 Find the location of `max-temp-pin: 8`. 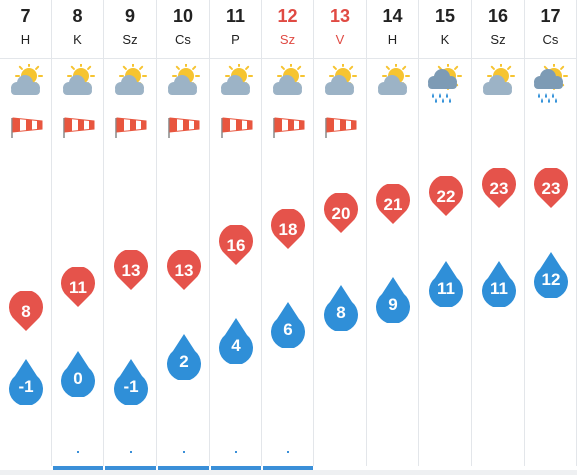

max-temp-pin: 8 is located at coordinates (26, 311).